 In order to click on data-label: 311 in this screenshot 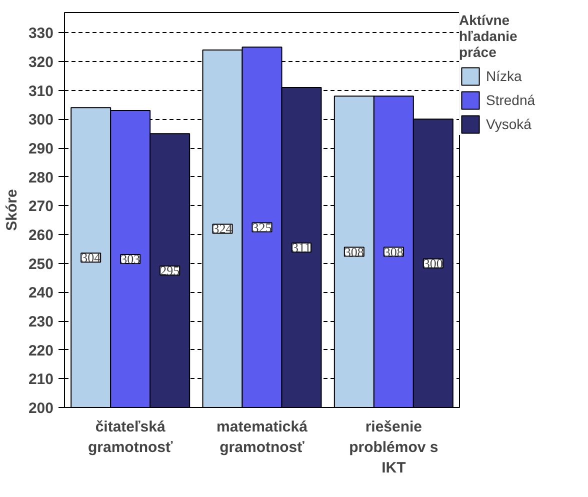, I will do `click(302, 247)`.